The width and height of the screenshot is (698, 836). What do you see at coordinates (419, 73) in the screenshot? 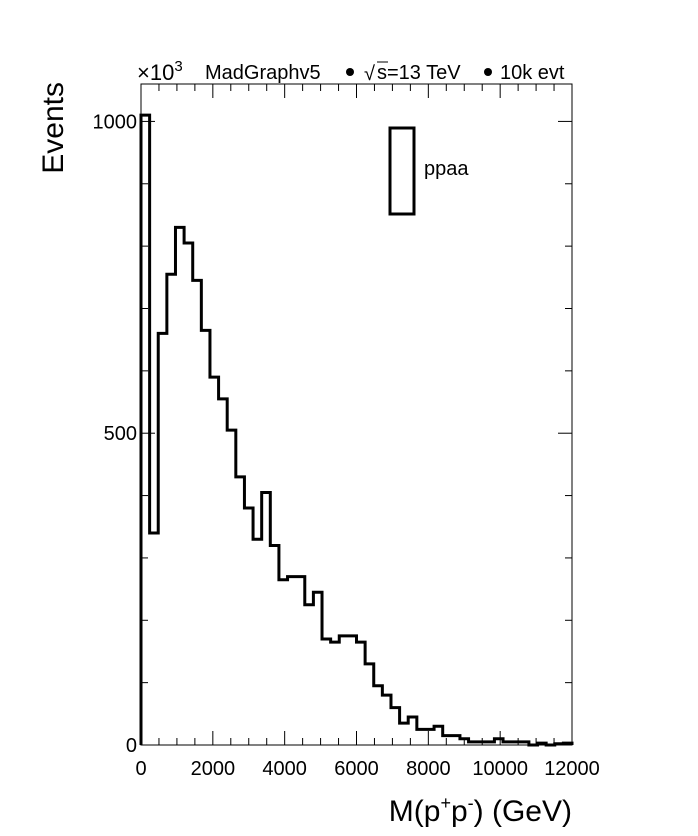
I see `sqrt-s-label: s=13 TeV` at bounding box center [419, 73].